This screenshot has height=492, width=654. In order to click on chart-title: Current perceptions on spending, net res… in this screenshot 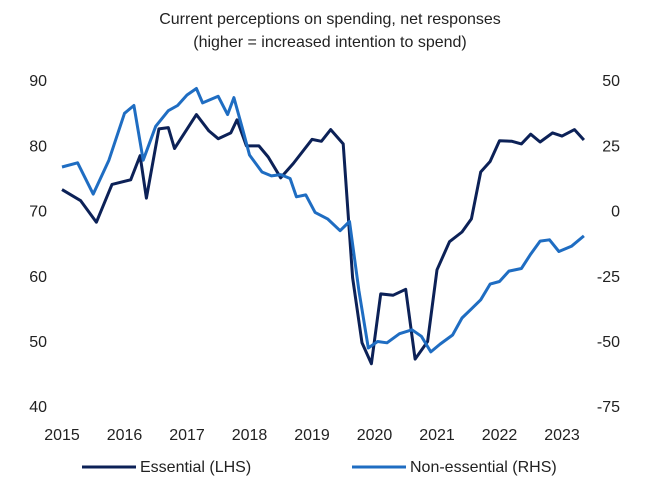, I will do `click(330, 19)`.